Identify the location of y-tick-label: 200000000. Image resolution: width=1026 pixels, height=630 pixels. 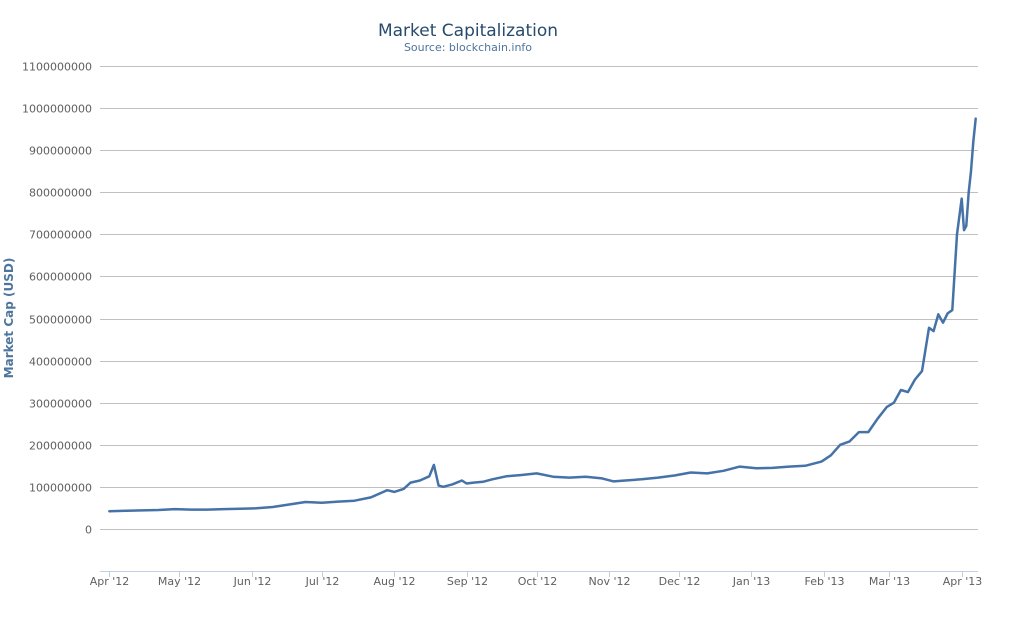
(60, 446).